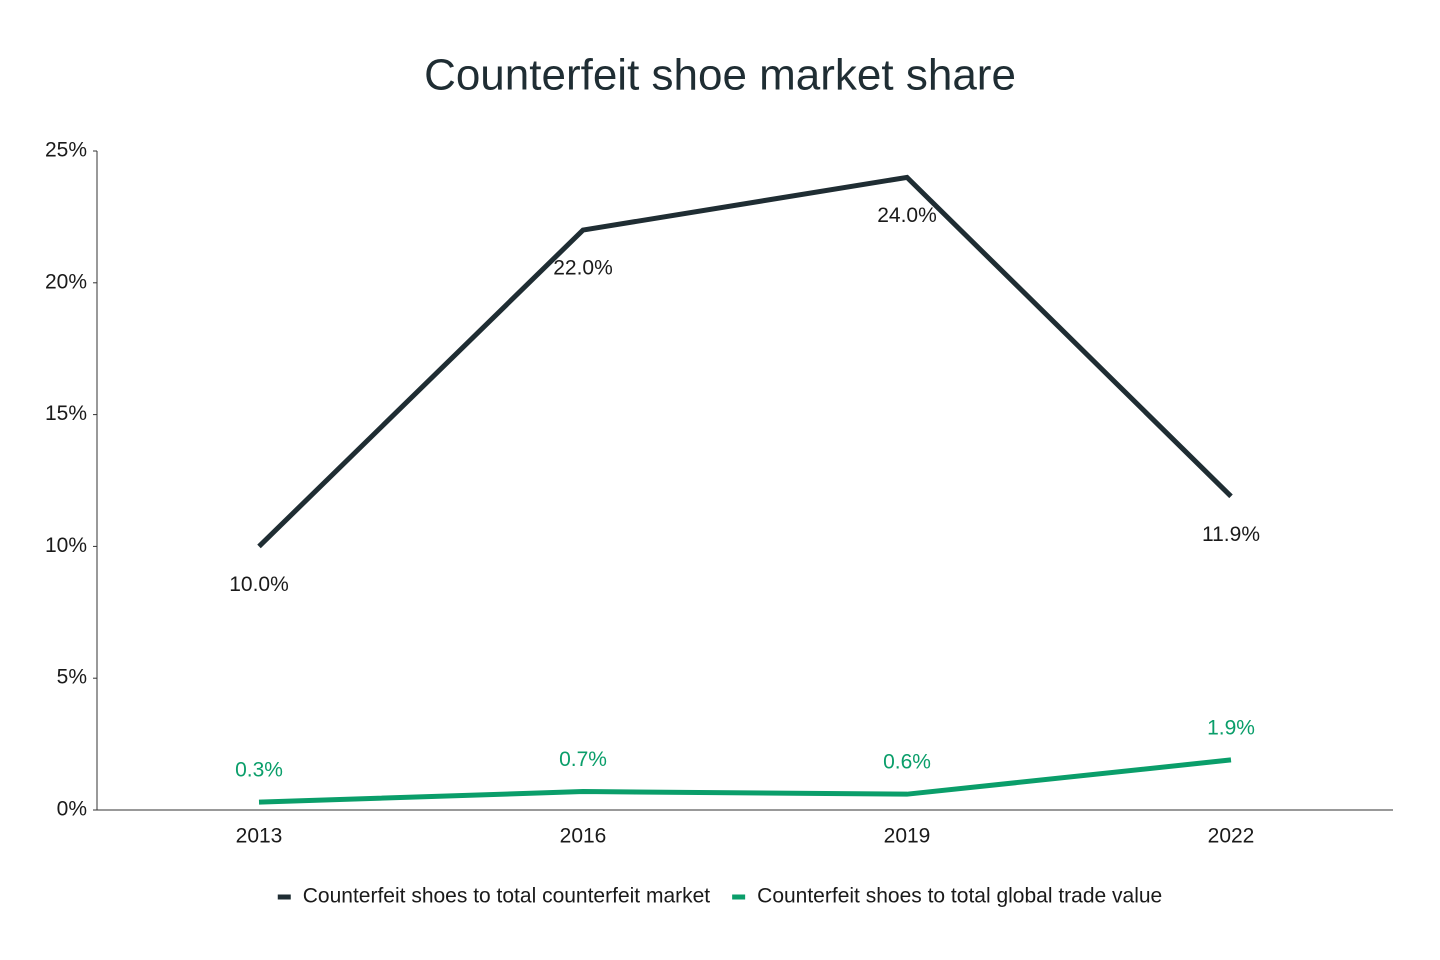 The image size is (1440, 960). What do you see at coordinates (72, 677) in the screenshot?
I see `y-tick-label: 5%` at bounding box center [72, 677].